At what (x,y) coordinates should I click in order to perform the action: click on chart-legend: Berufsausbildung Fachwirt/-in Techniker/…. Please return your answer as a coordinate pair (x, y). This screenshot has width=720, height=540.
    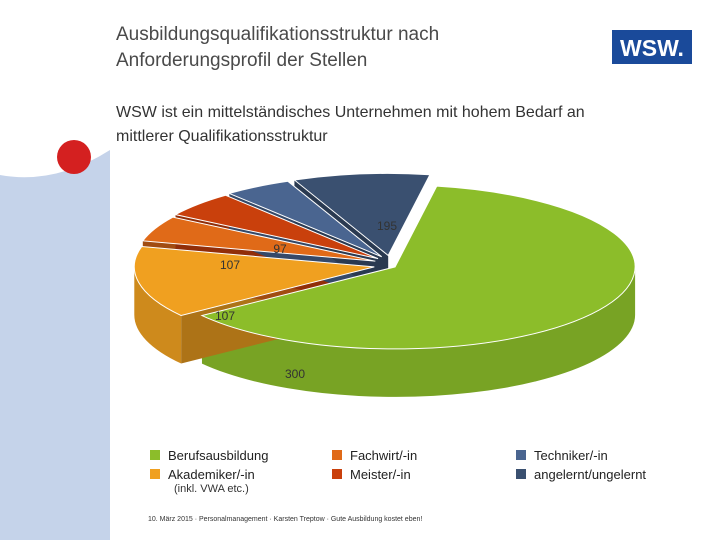
    Looking at the image, I should click on (430, 478).